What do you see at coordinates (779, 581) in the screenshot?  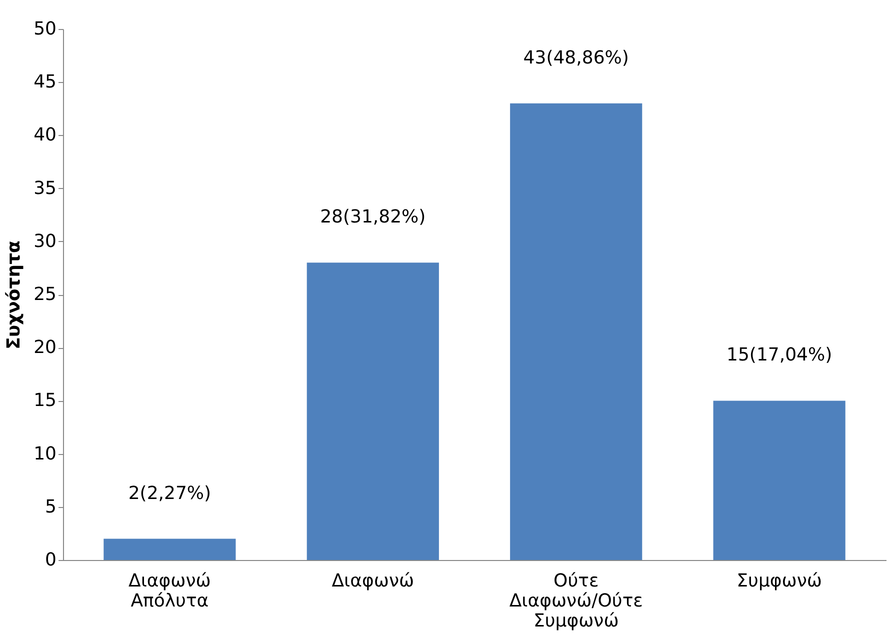 I see `x-tick-label: Συμφωνώ` at bounding box center [779, 581].